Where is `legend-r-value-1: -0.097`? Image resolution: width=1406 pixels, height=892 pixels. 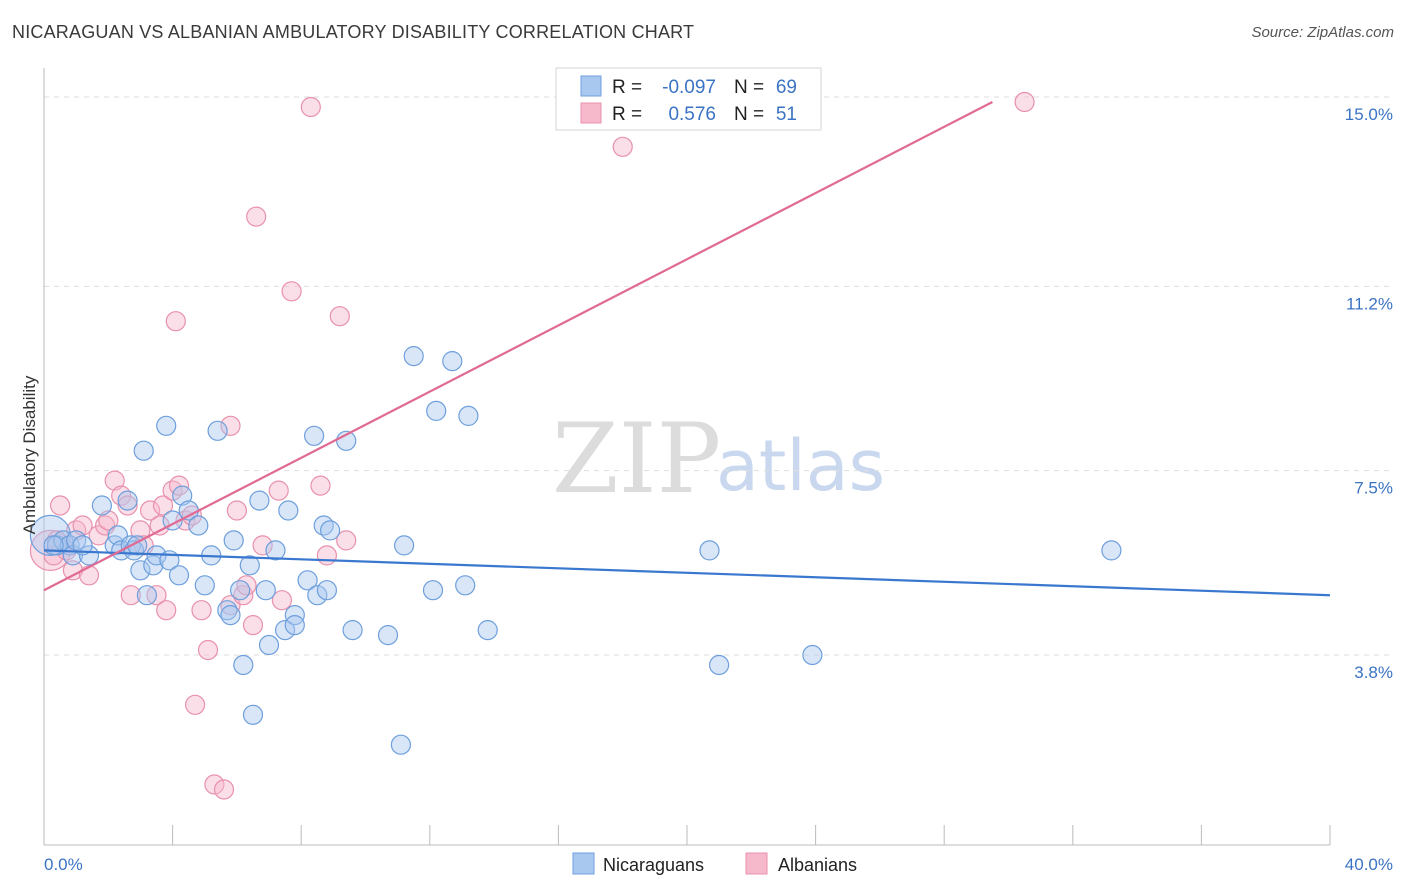
legend-r-value-1: -0.097 is located at coordinates (689, 87).